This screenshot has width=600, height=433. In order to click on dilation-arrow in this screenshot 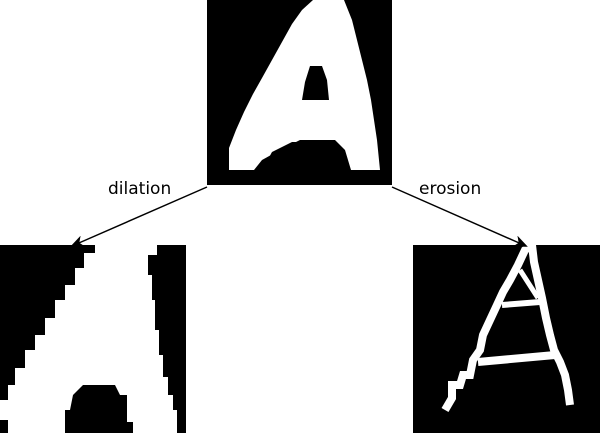, I will do `click(139, 216)`.